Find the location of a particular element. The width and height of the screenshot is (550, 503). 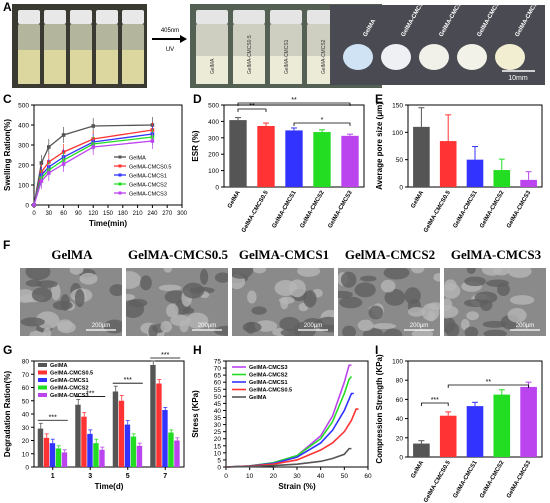

y-tick-label: 30 is located at coordinates (218, 425).